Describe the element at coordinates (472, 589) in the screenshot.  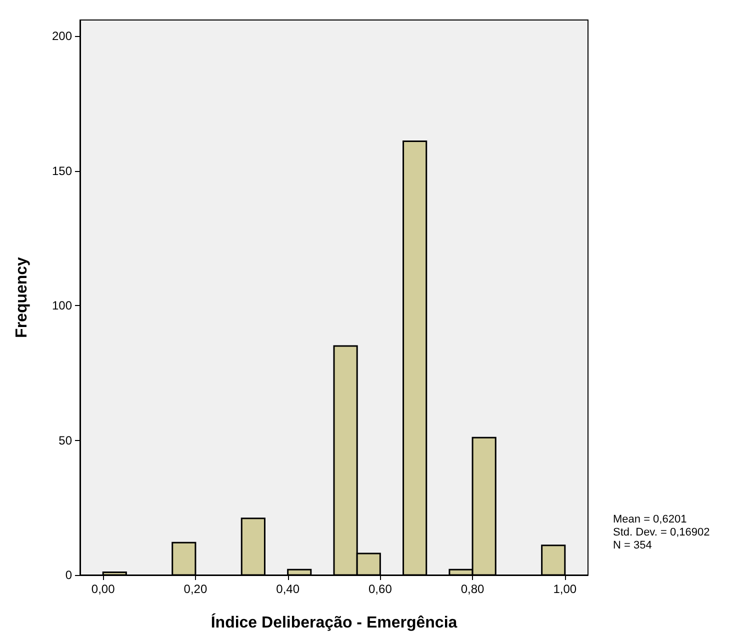
I see `x-tick-label: 0,80` at that location.